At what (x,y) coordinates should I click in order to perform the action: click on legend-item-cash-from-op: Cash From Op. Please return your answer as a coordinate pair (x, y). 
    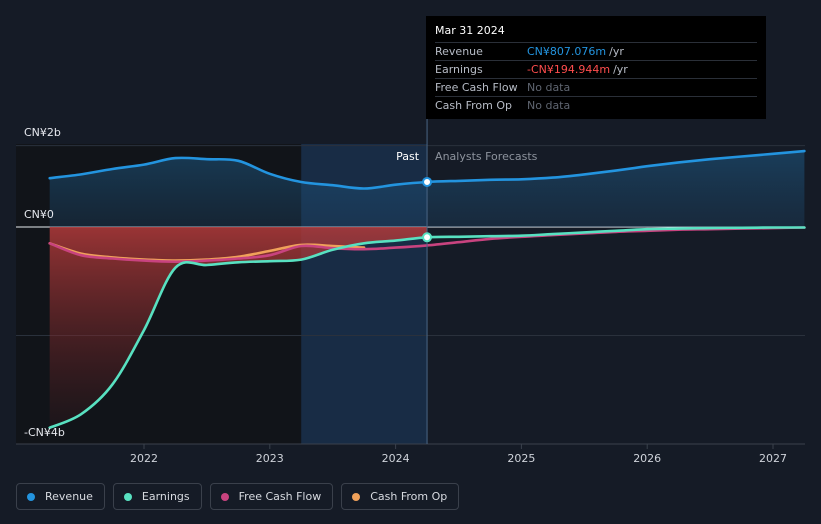
    Looking at the image, I should click on (400, 496).